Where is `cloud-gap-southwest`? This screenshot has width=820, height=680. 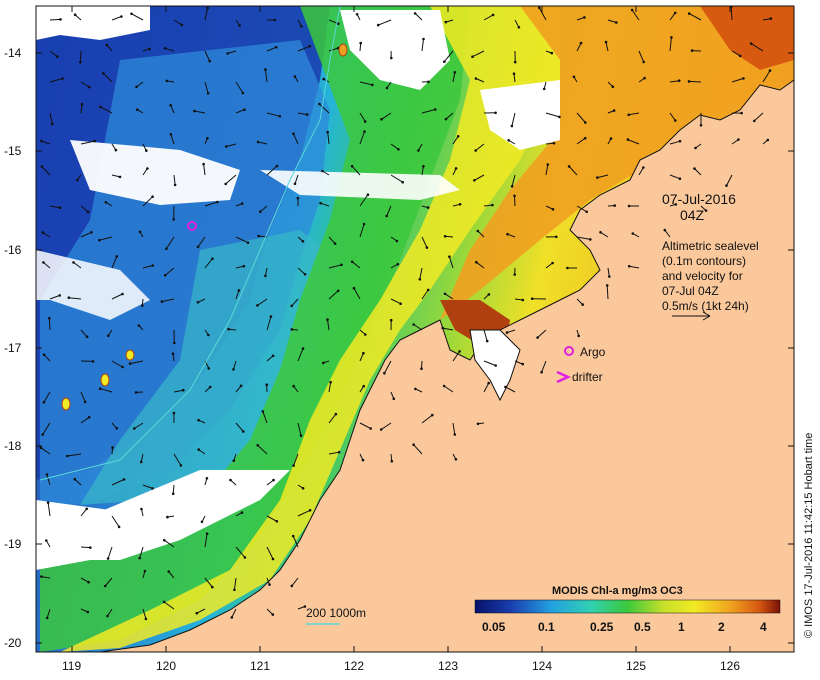
cloud-gap-southwest is located at coordinates (180, 515).